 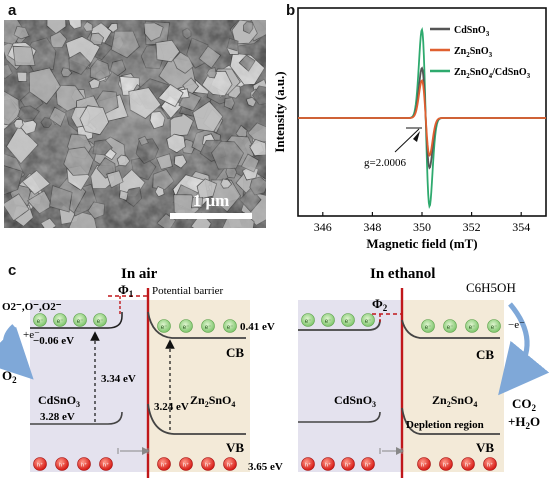 What do you see at coordinates (291, 10) in the screenshot?
I see `panel-label-b: b` at bounding box center [291, 10].